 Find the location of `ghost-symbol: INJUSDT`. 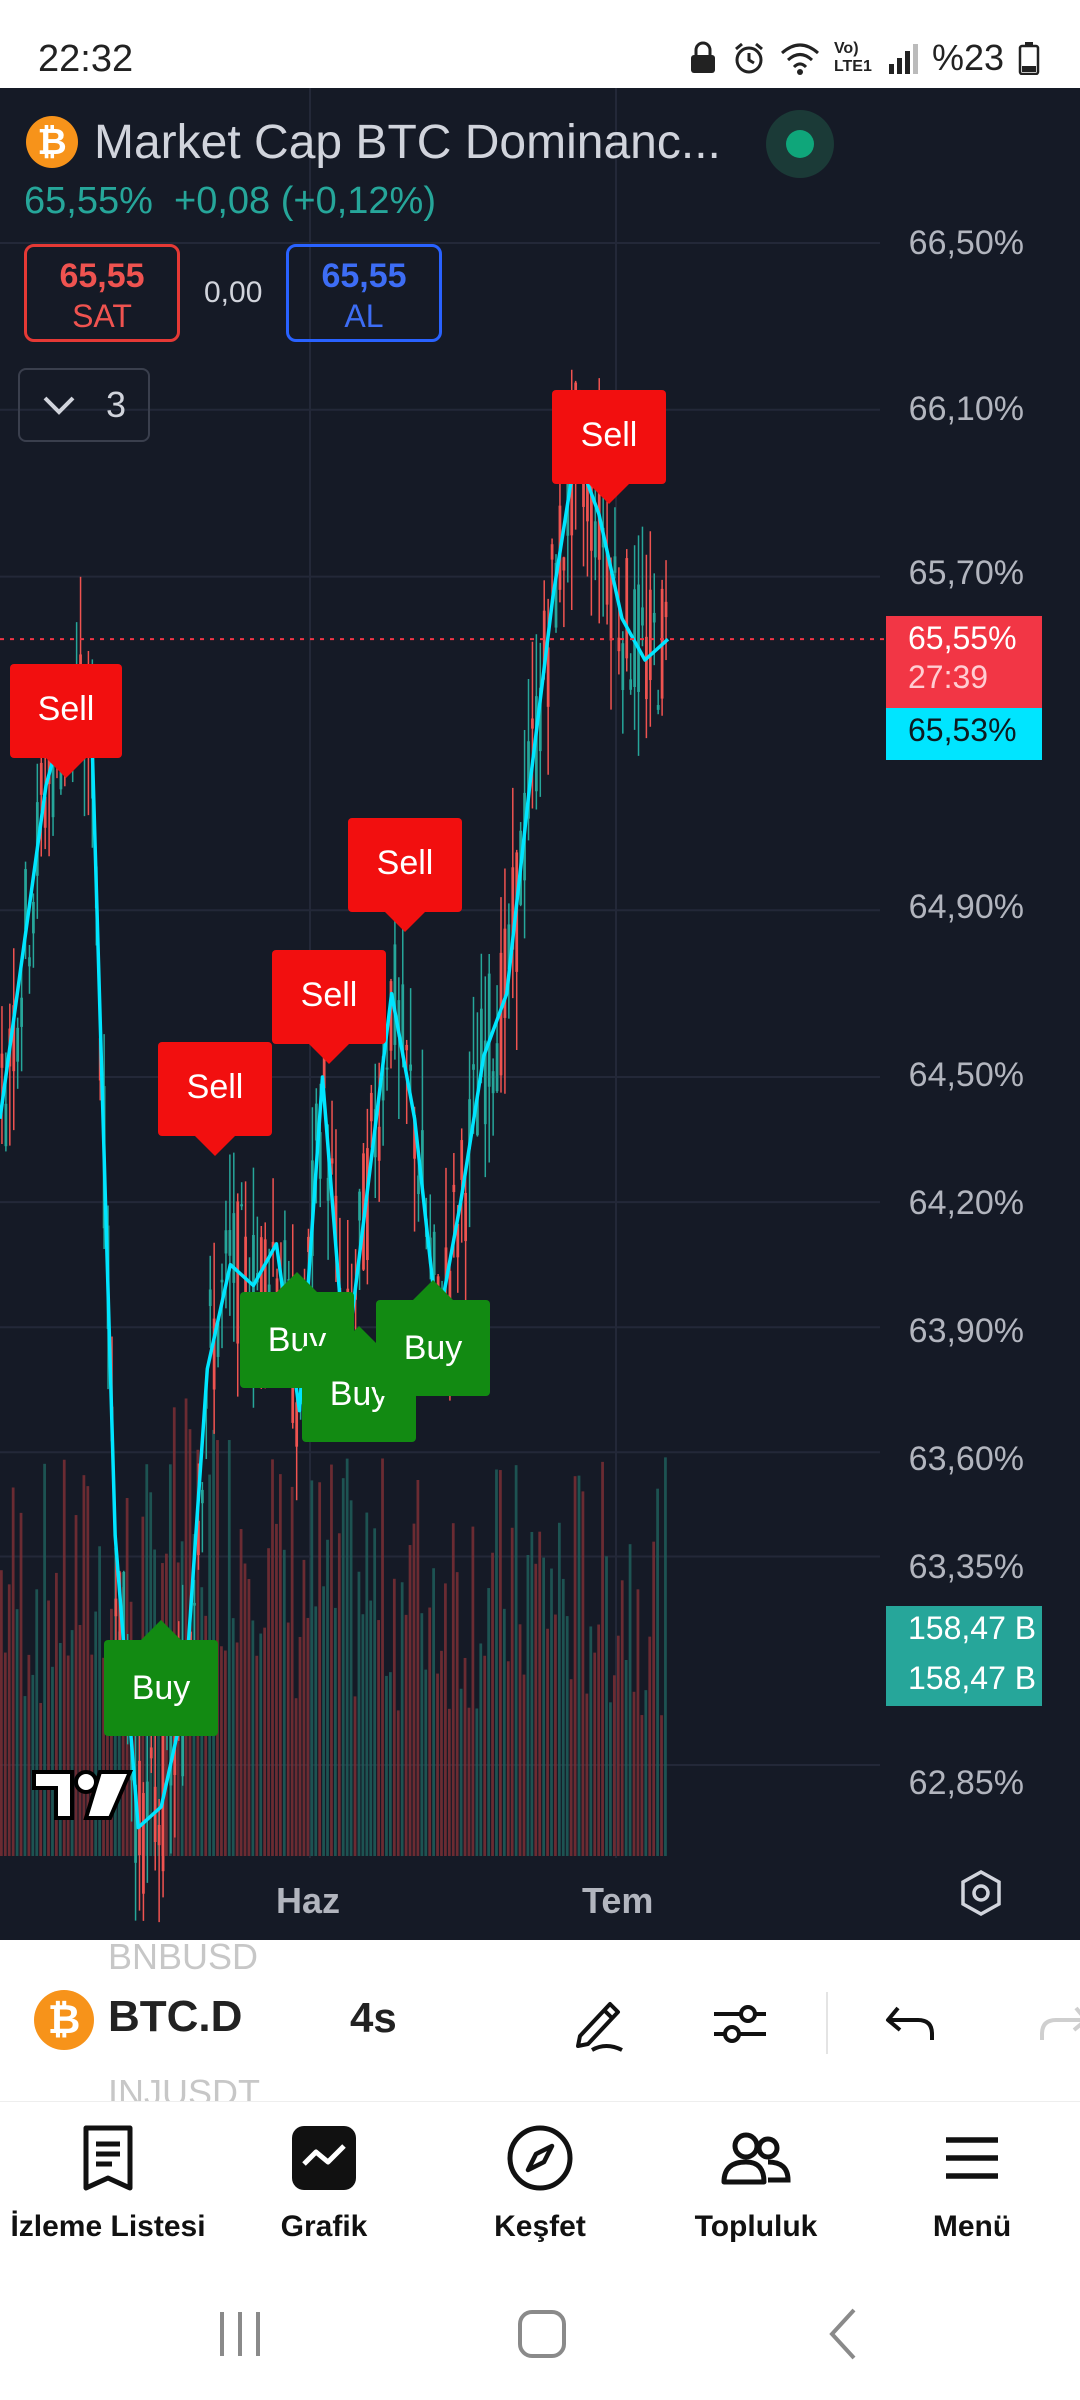

ghost-symbol: INJUSDT is located at coordinates (184, 2087).